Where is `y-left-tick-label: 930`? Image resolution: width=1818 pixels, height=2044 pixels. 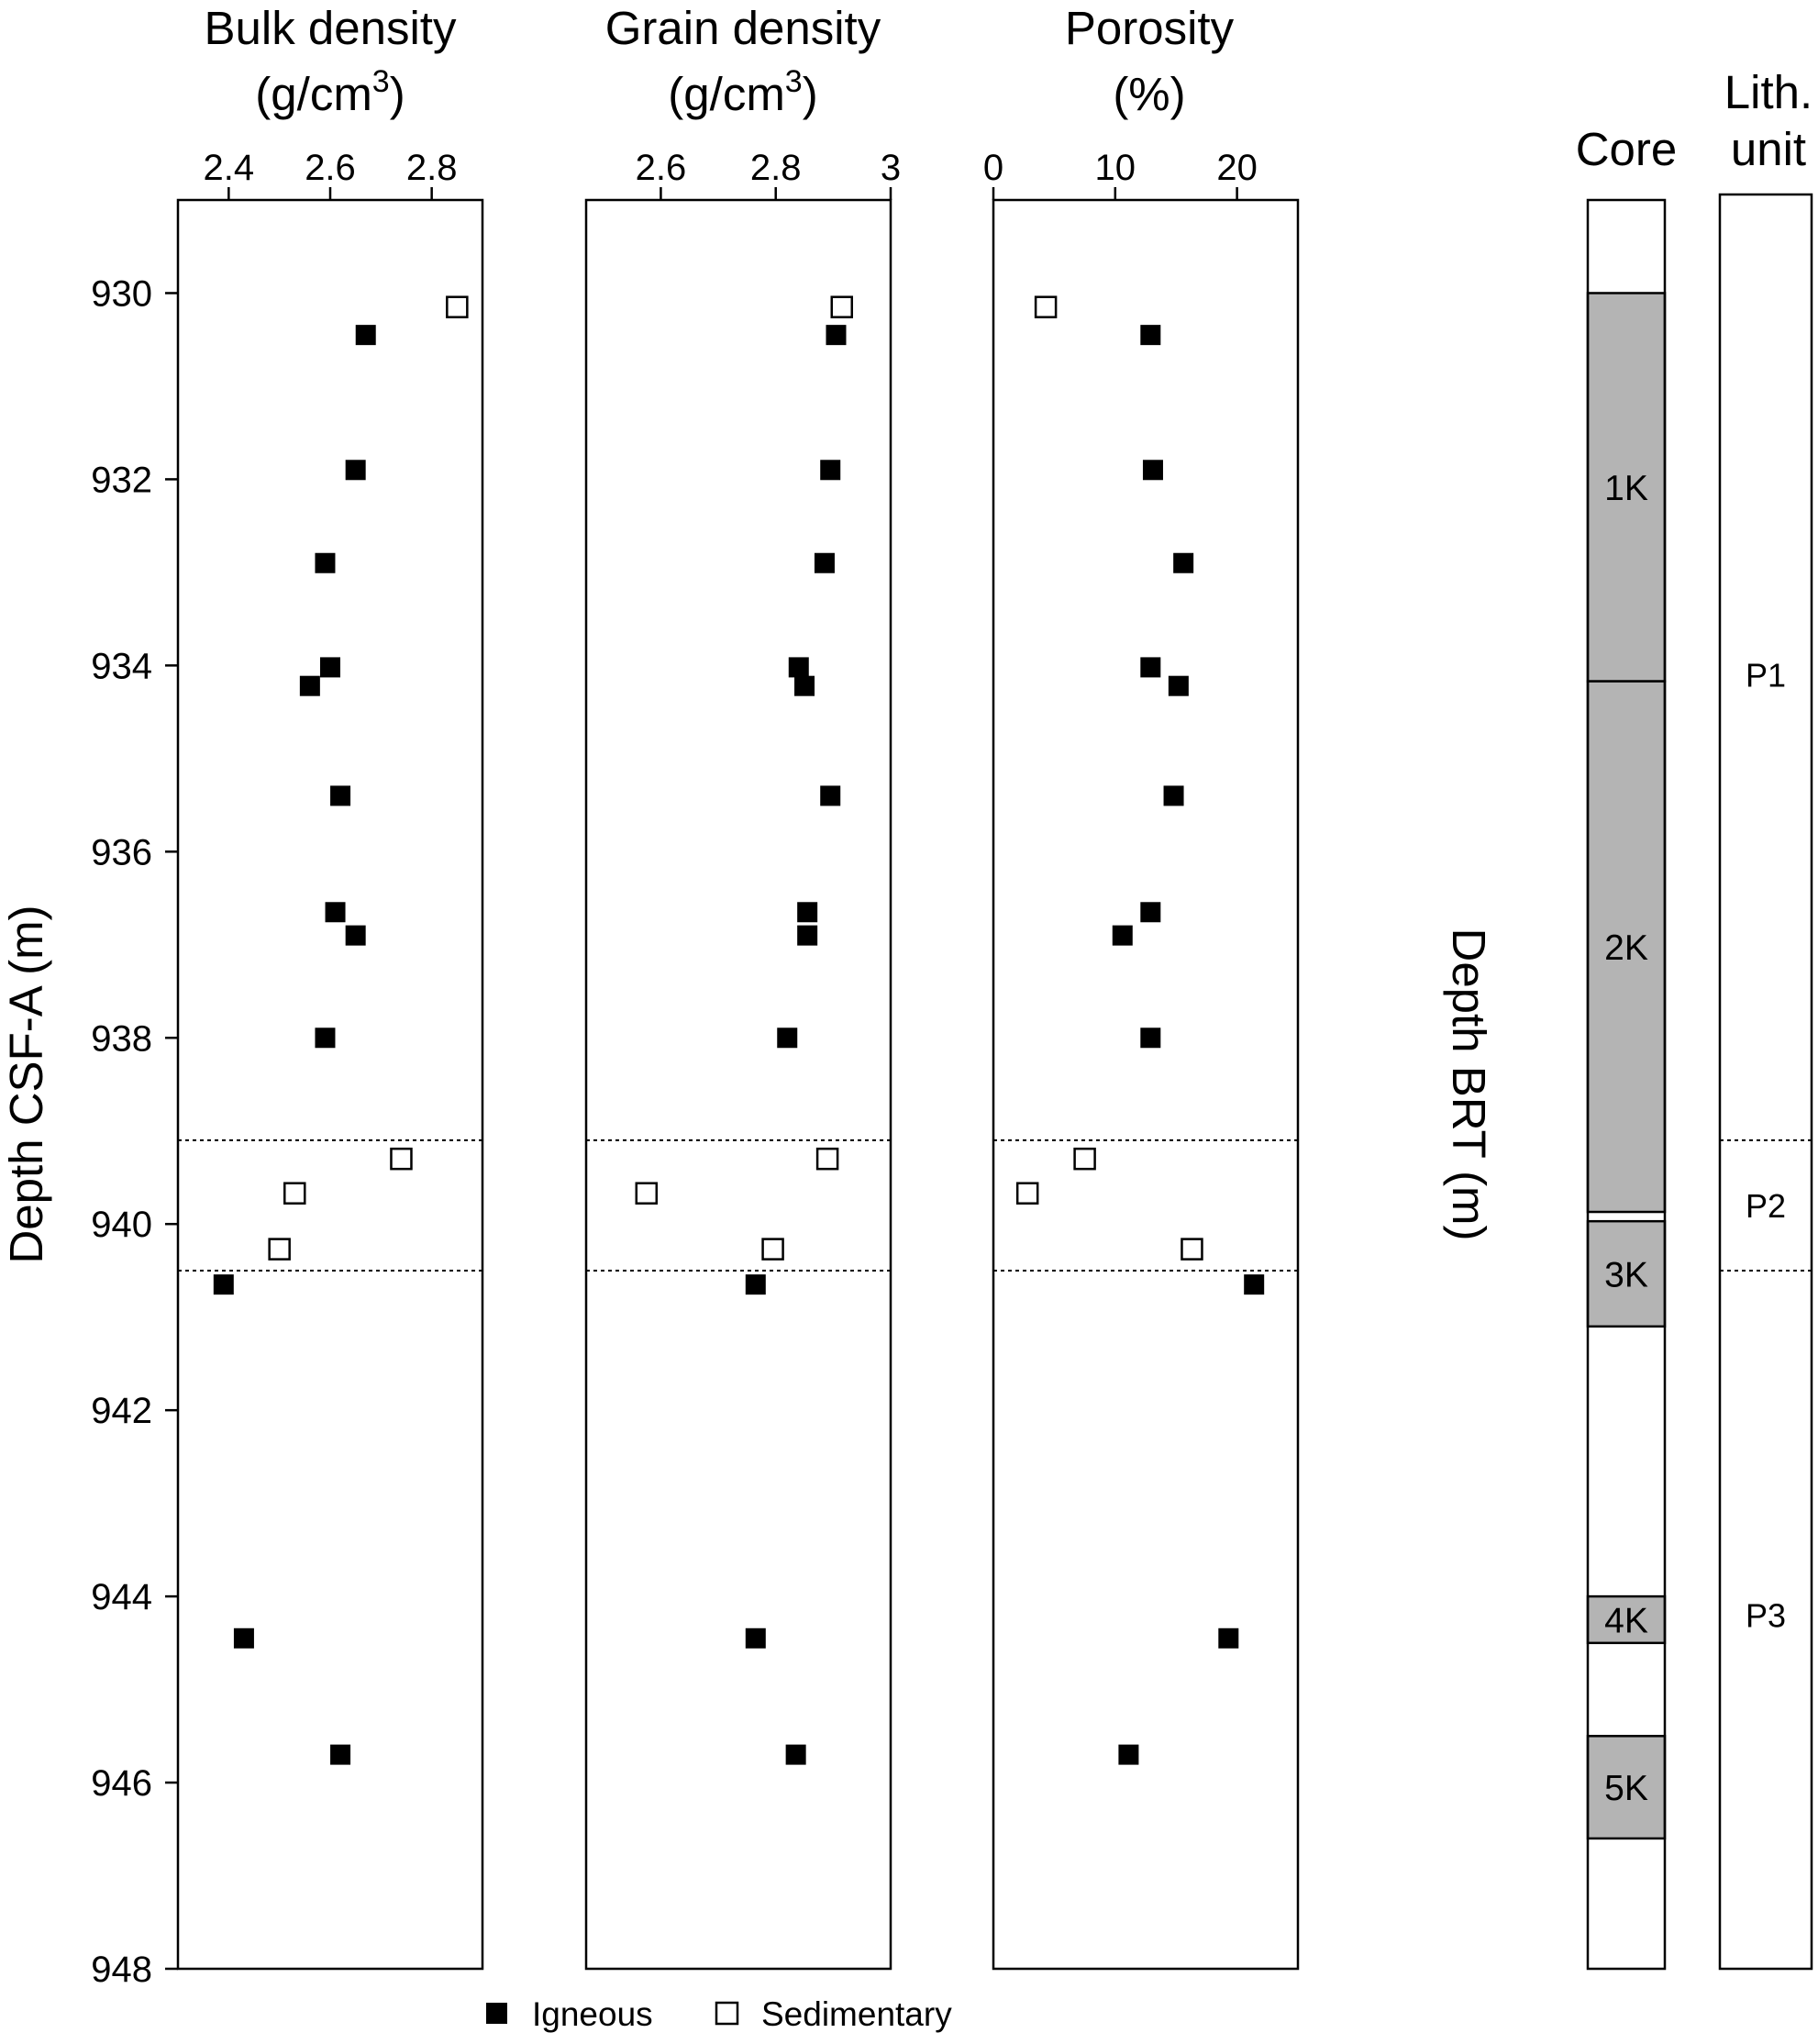 y-left-tick-label: 930 is located at coordinates (122, 294).